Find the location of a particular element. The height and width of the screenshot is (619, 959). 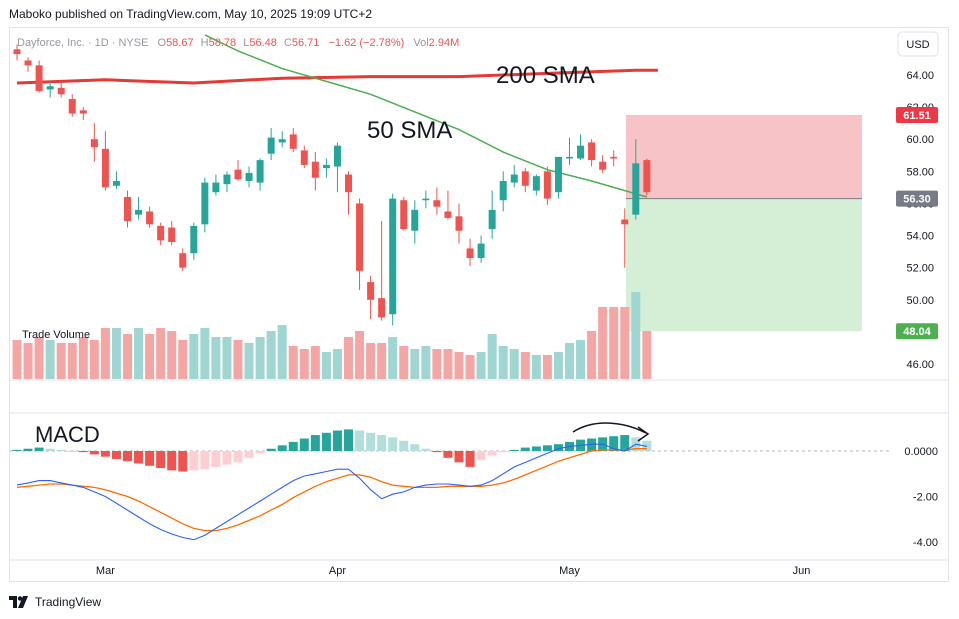

target-zone is located at coordinates (744, 265).